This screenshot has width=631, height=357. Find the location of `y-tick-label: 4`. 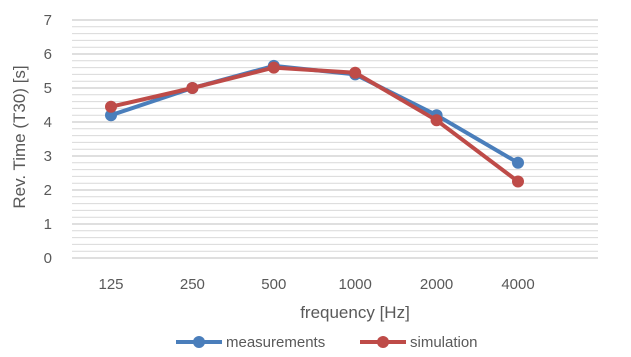

y-tick-label: 4 is located at coordinates (48, 122).